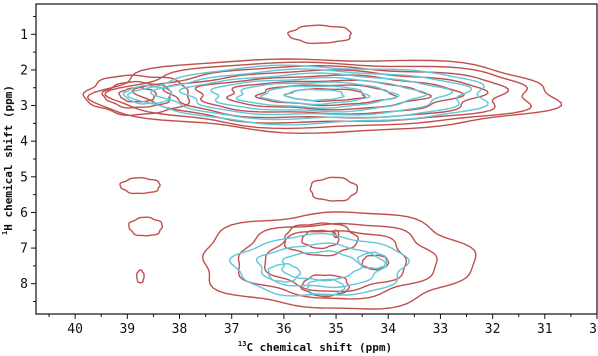  I want to click on y-axis-title: 1H chemical shift (ppm), so click(8, 160).